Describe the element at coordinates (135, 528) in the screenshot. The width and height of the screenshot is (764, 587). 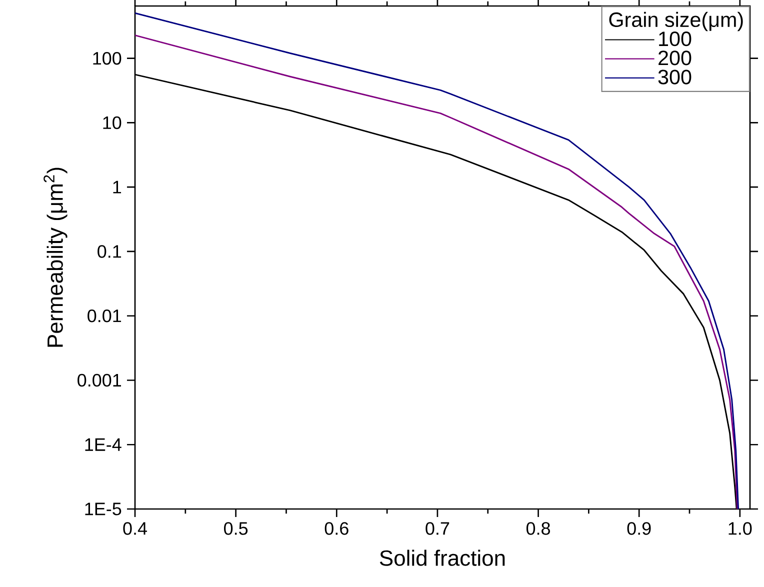
I see `x-tick-label: 0.4` at that location.